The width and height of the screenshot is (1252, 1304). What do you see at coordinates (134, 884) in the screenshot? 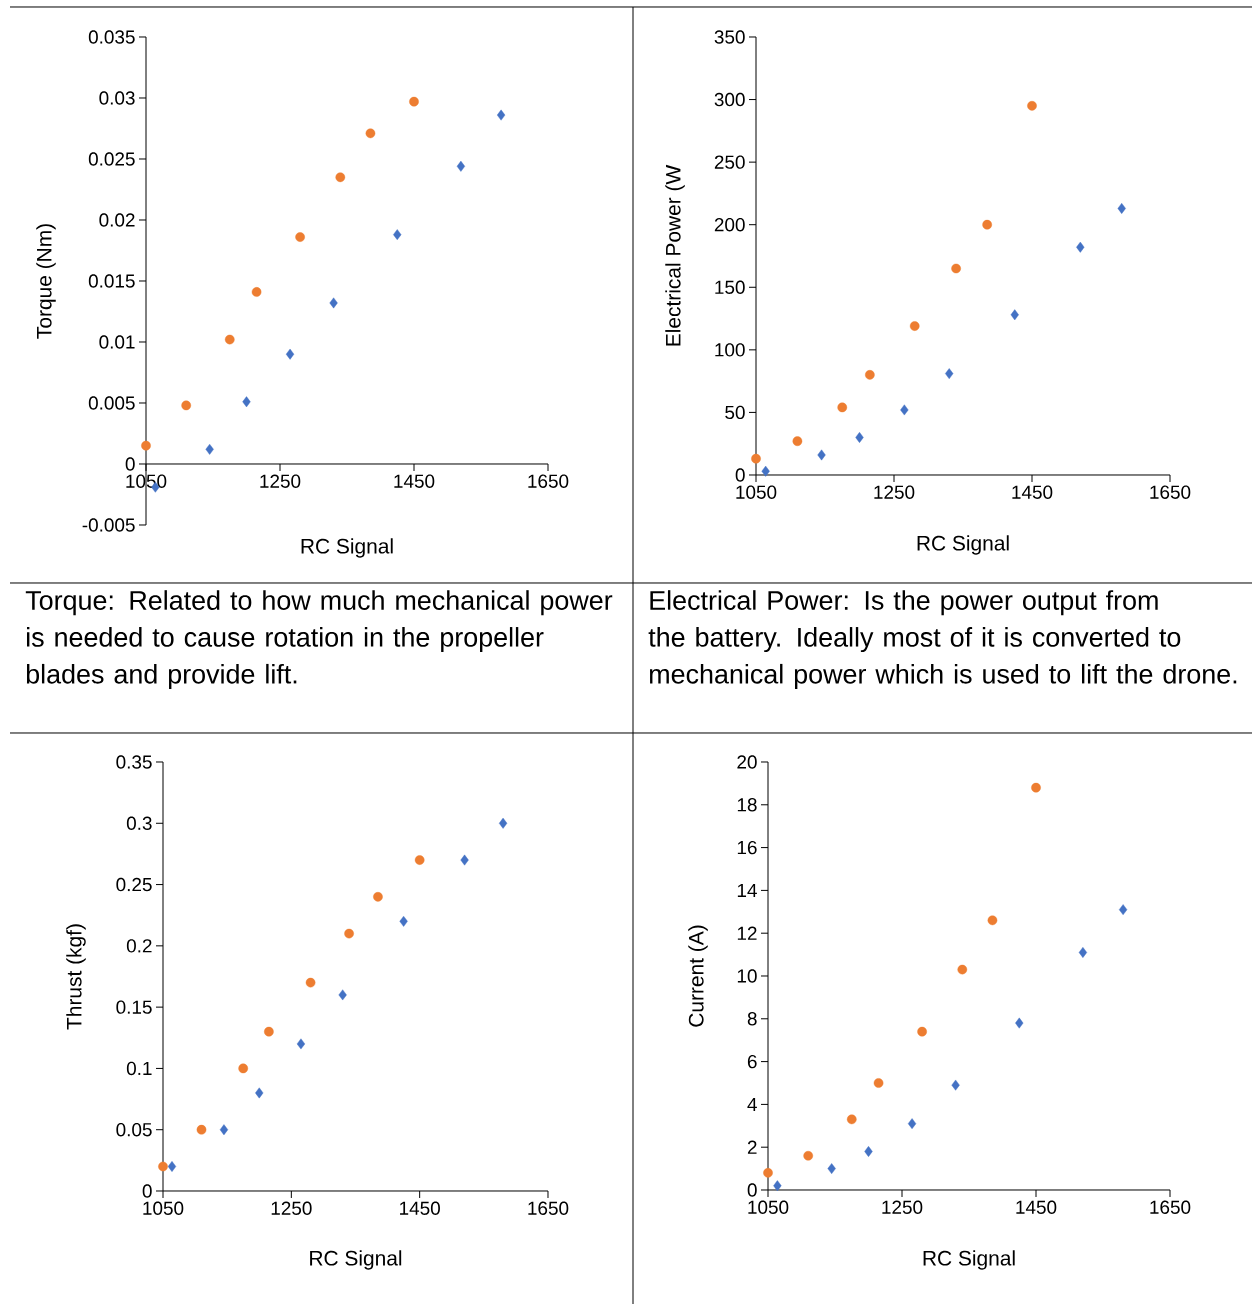
I see `y-tick-label: 0.25` at bounding box center [134, 884].